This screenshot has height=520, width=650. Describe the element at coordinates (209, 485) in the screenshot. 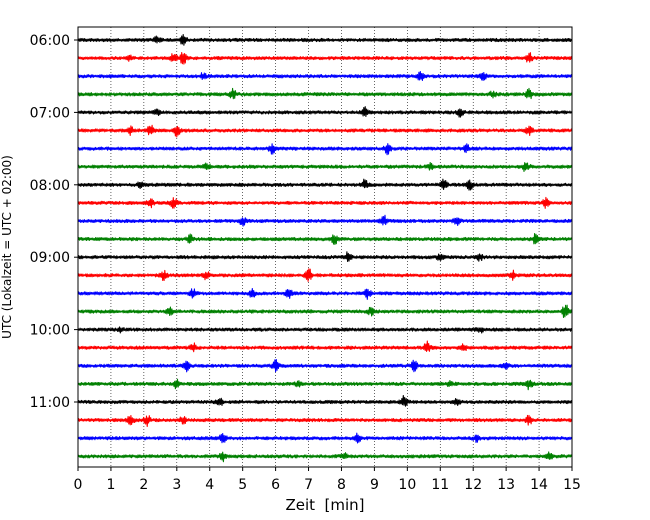

I see `x-tick-label: 4` at that location.